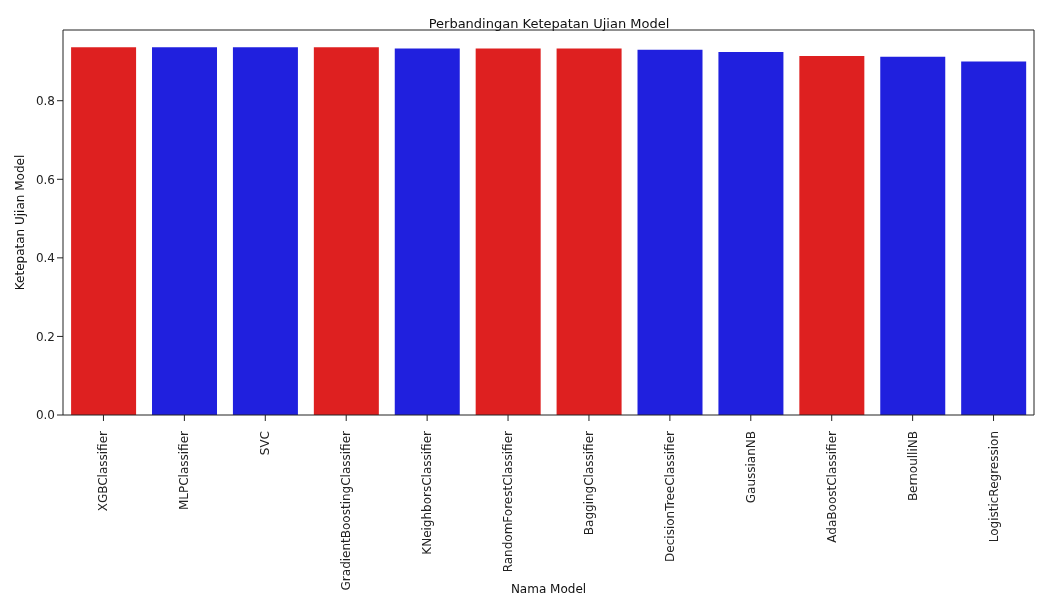 Image resolution: width=1044 pixels, height=601 pixels. Describe the element at coordinates (549, 23) in the screenshot. I see `chart-title: Perbandingan Ketepatan Ujian Model` at that location.